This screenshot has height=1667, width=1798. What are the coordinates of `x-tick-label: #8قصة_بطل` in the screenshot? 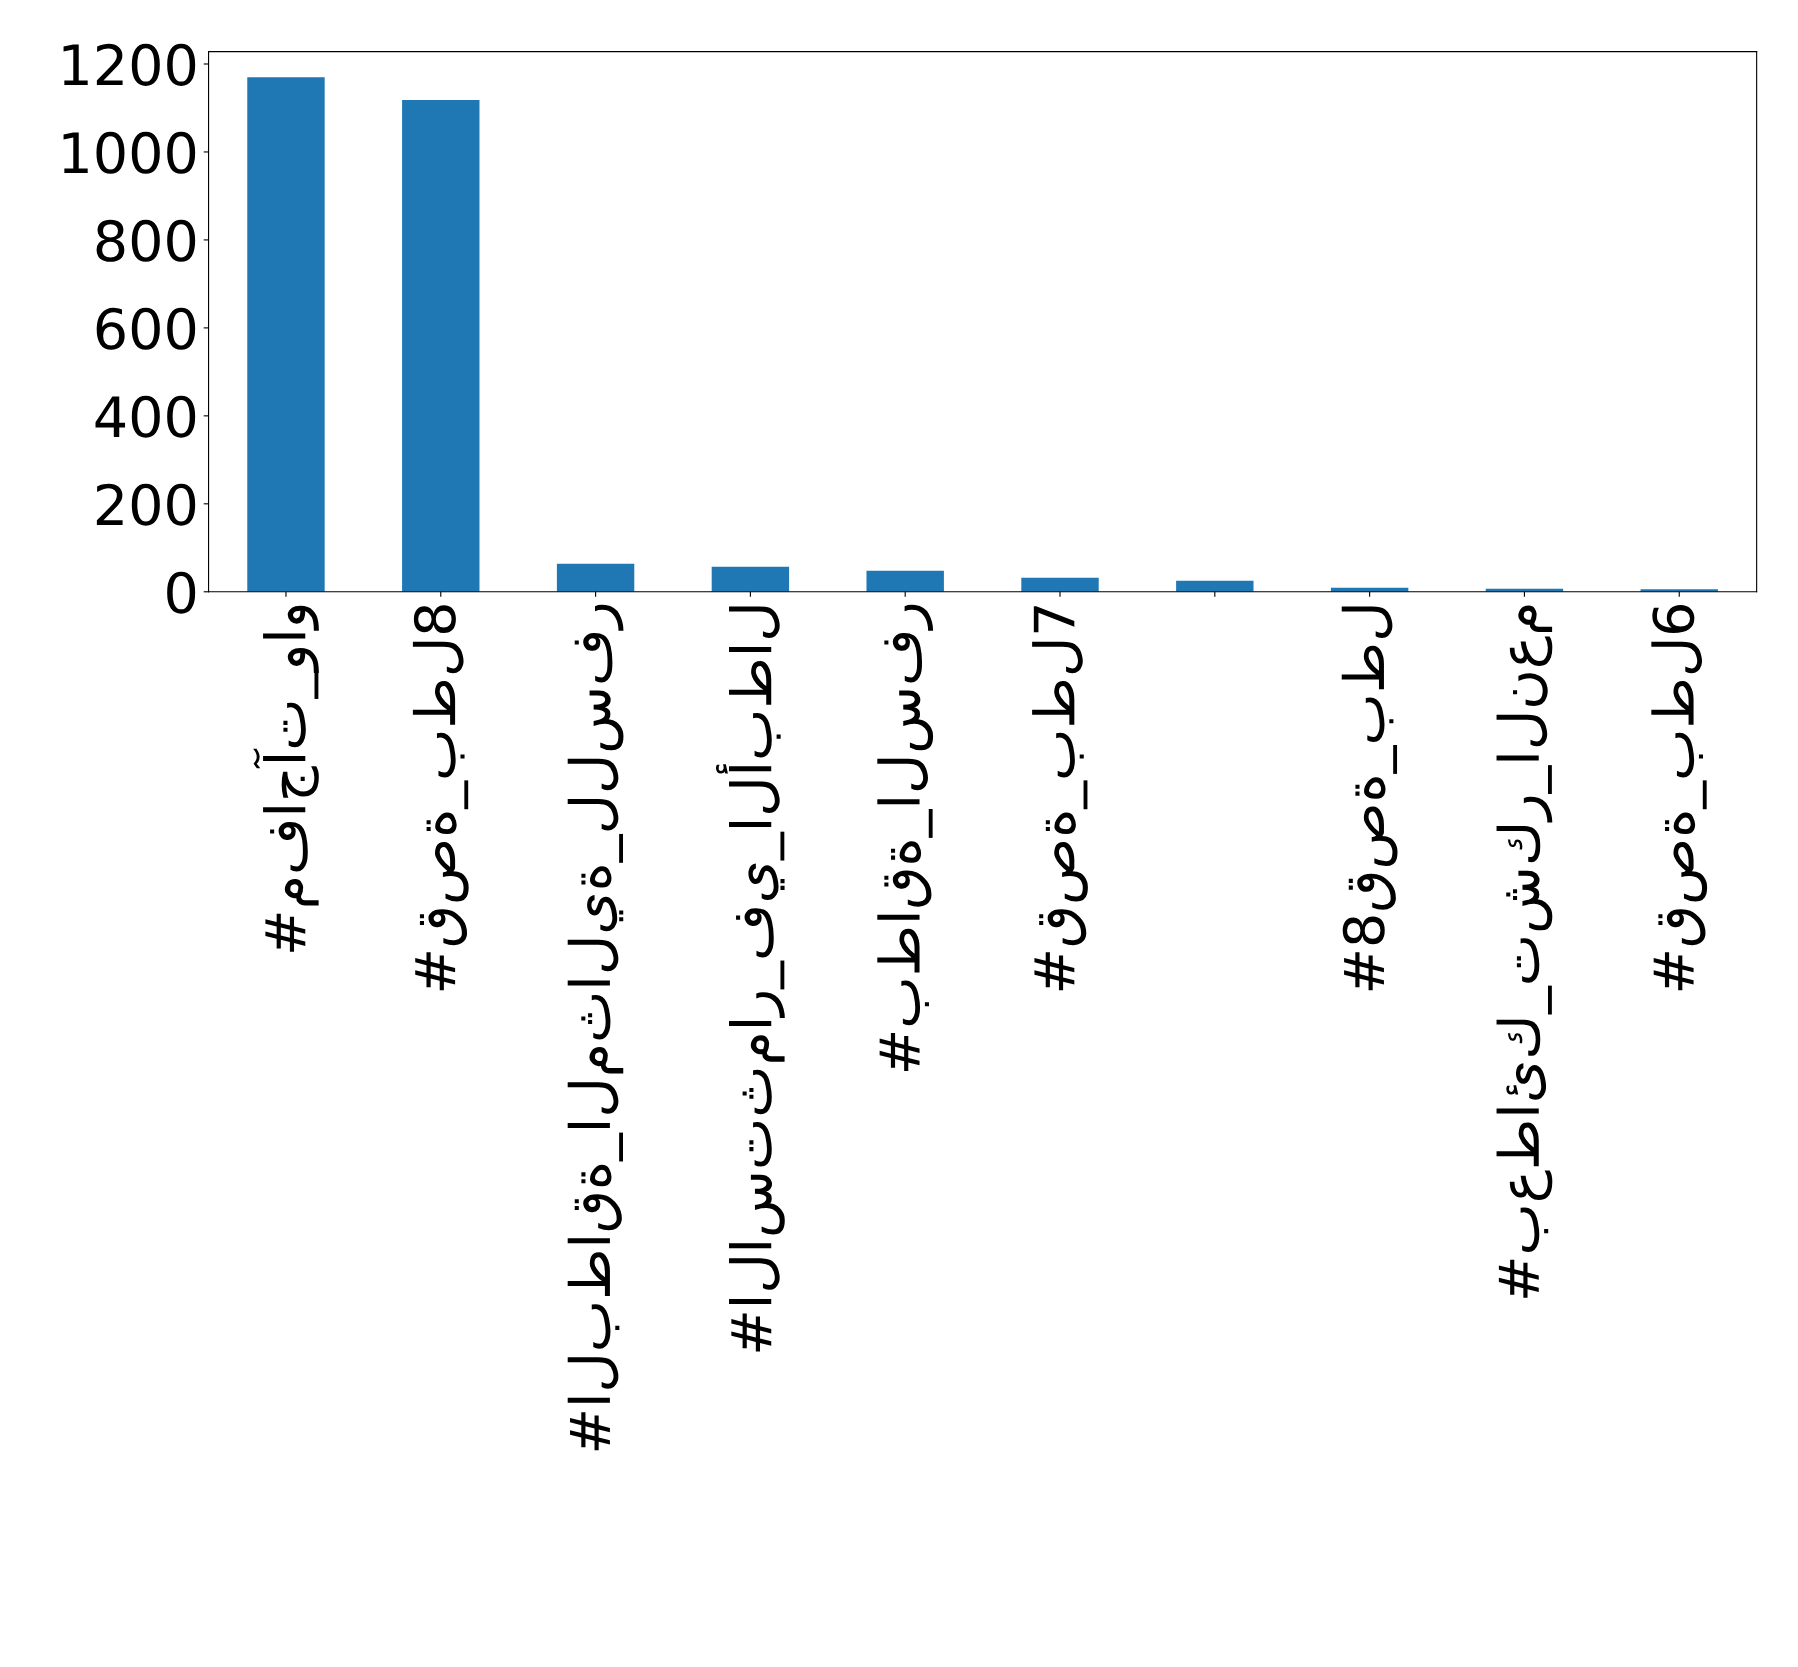 It's located at (1369, 798).